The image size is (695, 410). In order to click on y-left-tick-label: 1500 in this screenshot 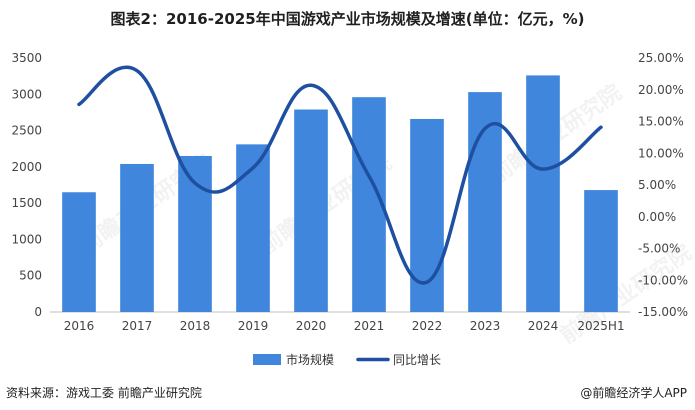, I will do `click(26, 203)`.